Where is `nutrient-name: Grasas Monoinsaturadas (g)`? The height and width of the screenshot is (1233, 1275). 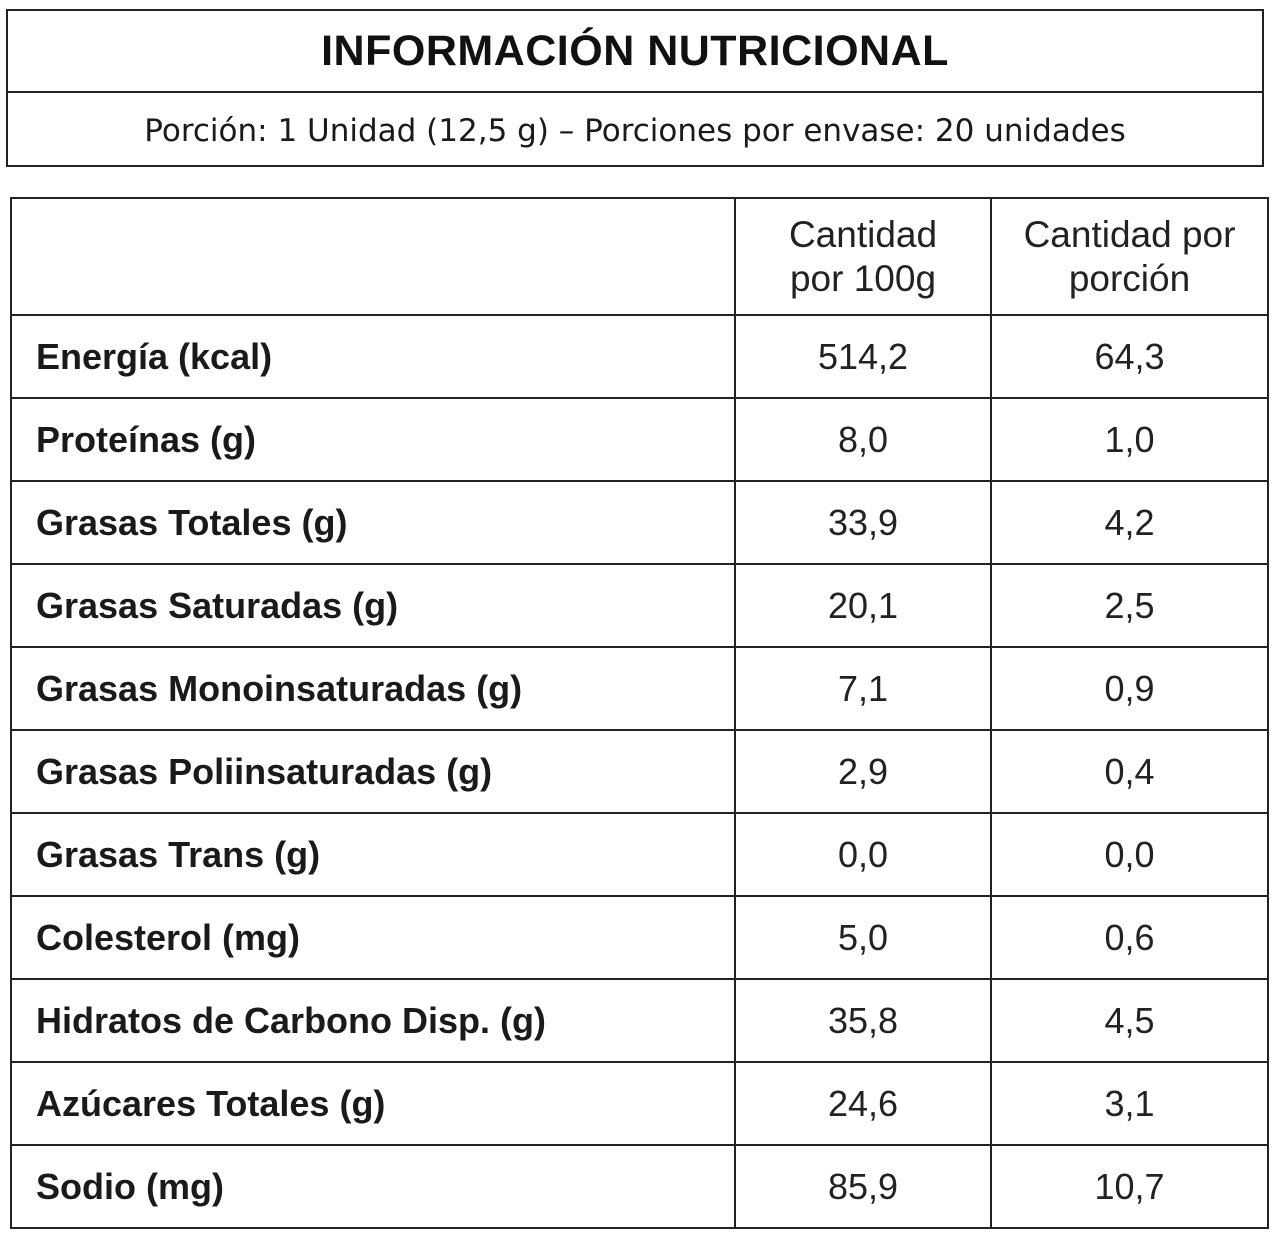 nutrient-name: Grasas Monoinsaturadas (g) is located at coordinates (373, 688).